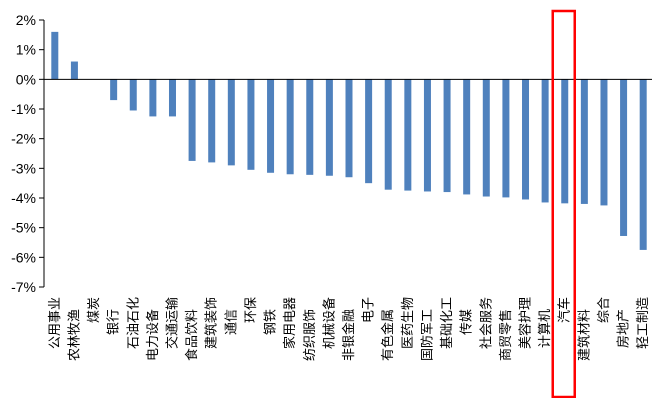  What do you see at coordinates (23, 257) in the screenshot?
I see `y-tick-label: -6%` at bounding box center [23, 257].